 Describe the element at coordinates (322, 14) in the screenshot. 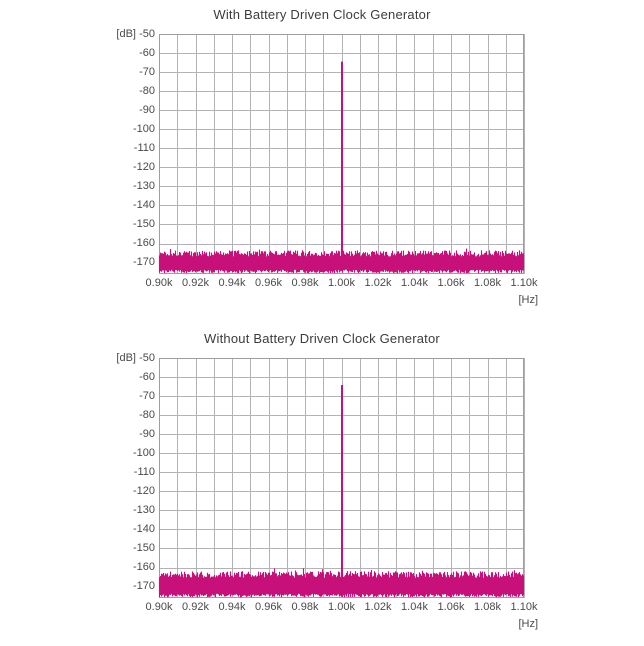

I see `chart-title: With Battery Driven Clock Generator` at that location.